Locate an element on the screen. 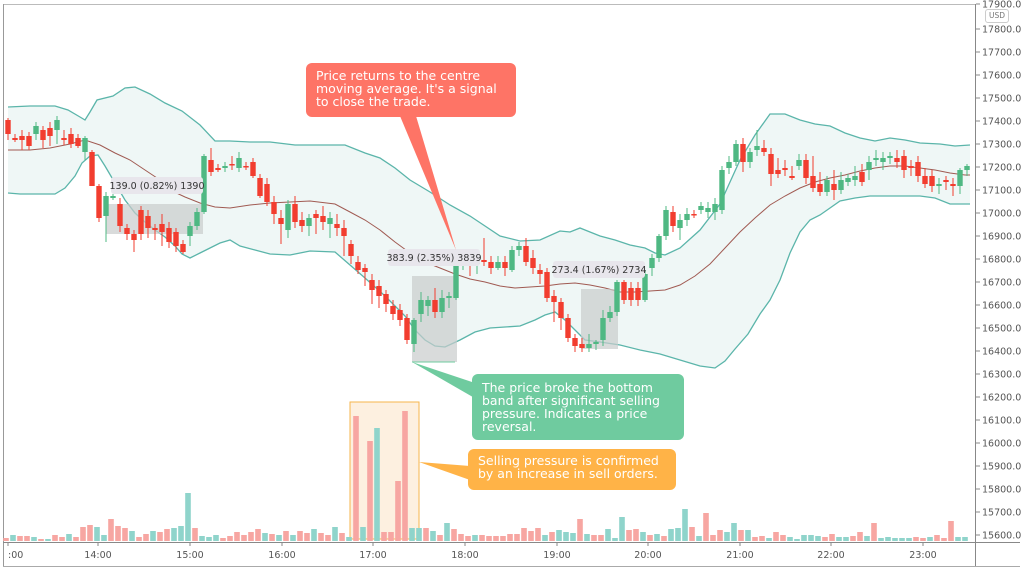 Image resolution: width=1024 pixels, height=570 pixels. currency-badge: USD is located at coordinates (997, 16).